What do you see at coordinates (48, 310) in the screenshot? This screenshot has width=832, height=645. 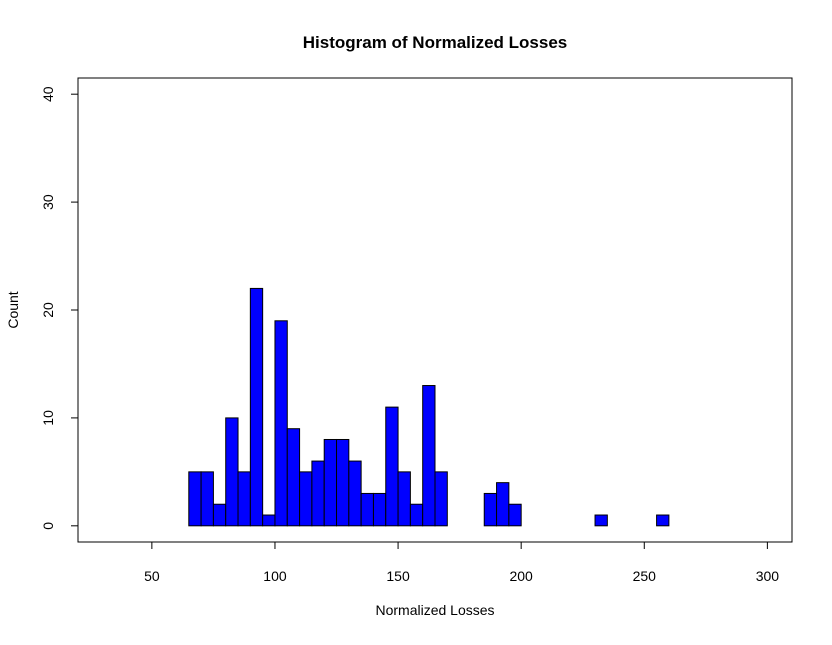 I see `y-tick-label: 20` at bounding box center [48, 310].